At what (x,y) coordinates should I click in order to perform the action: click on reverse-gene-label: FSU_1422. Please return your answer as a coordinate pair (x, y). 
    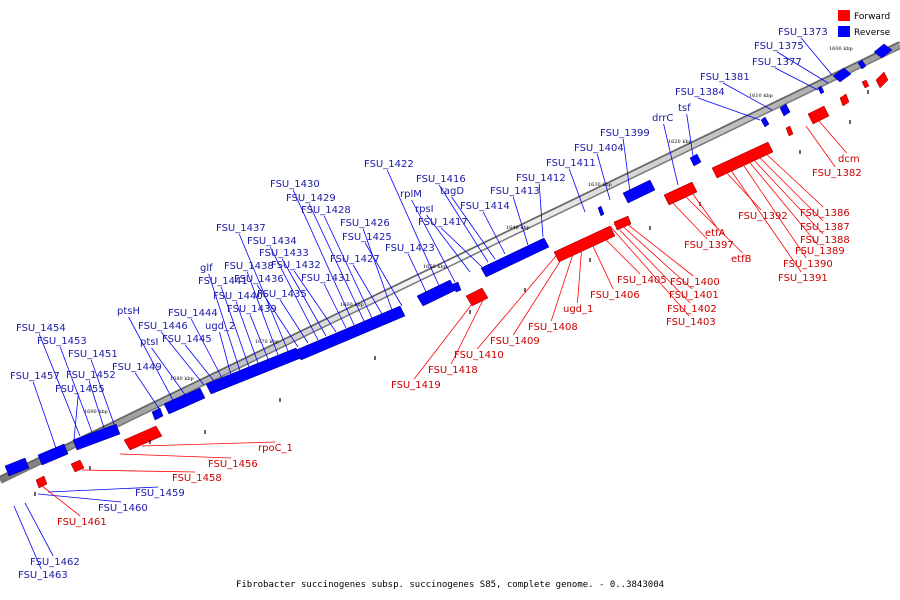
    Looking at the image, I should click on (389, 164).